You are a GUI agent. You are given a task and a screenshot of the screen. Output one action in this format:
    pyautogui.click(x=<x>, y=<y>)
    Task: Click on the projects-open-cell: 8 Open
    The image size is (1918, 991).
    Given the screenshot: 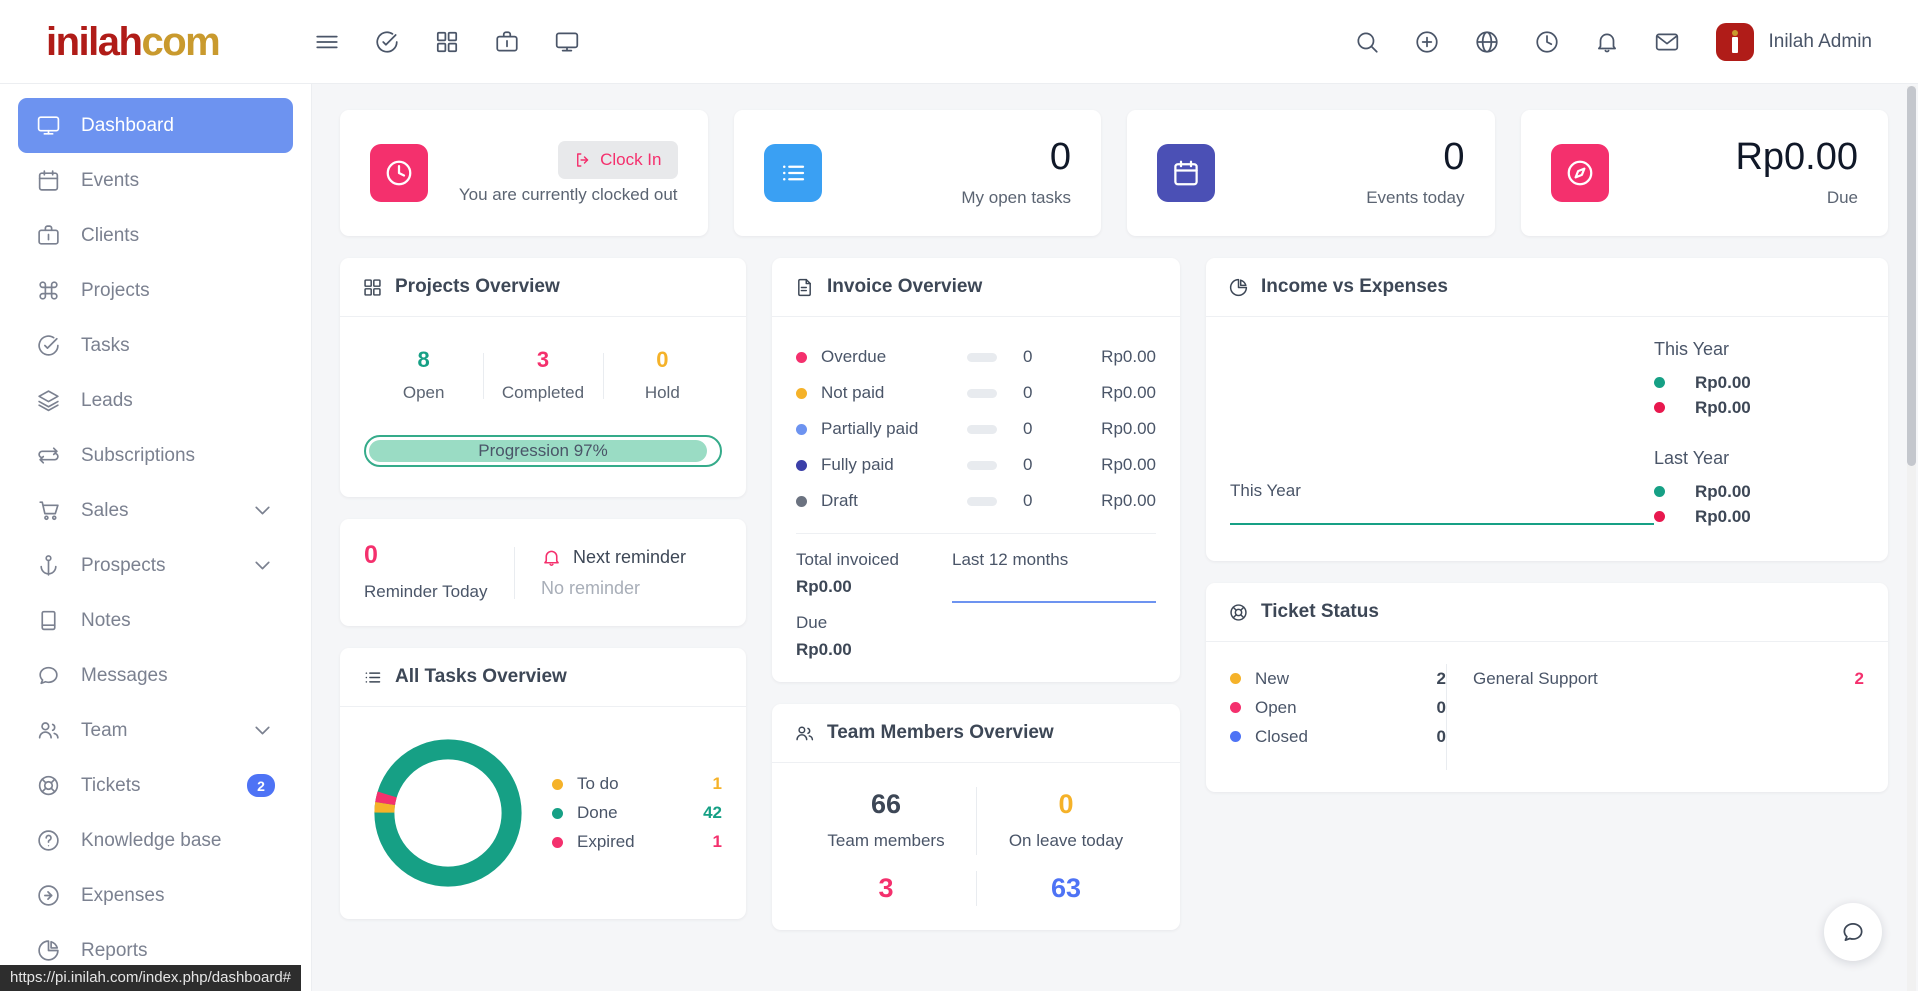 What is the action you would take?
    pyautogui.click(x=423, y=376)
    